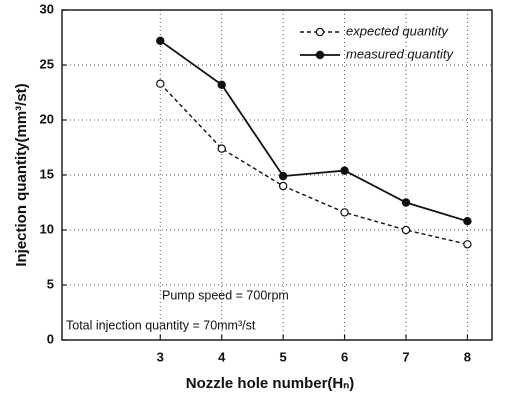  What do you see at coordinates (225, 295) in the screenshot?
I see `annotation: Pump speed = 700rpm` at bounding box center [225, 295].